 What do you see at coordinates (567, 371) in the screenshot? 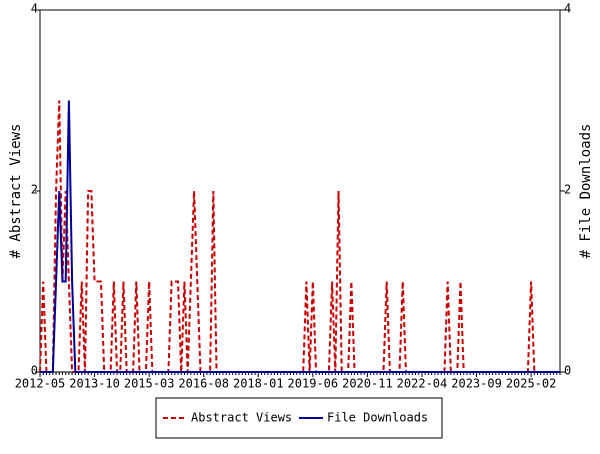
I see `y2-tick-label: 0` at bounding box center [567, 371].